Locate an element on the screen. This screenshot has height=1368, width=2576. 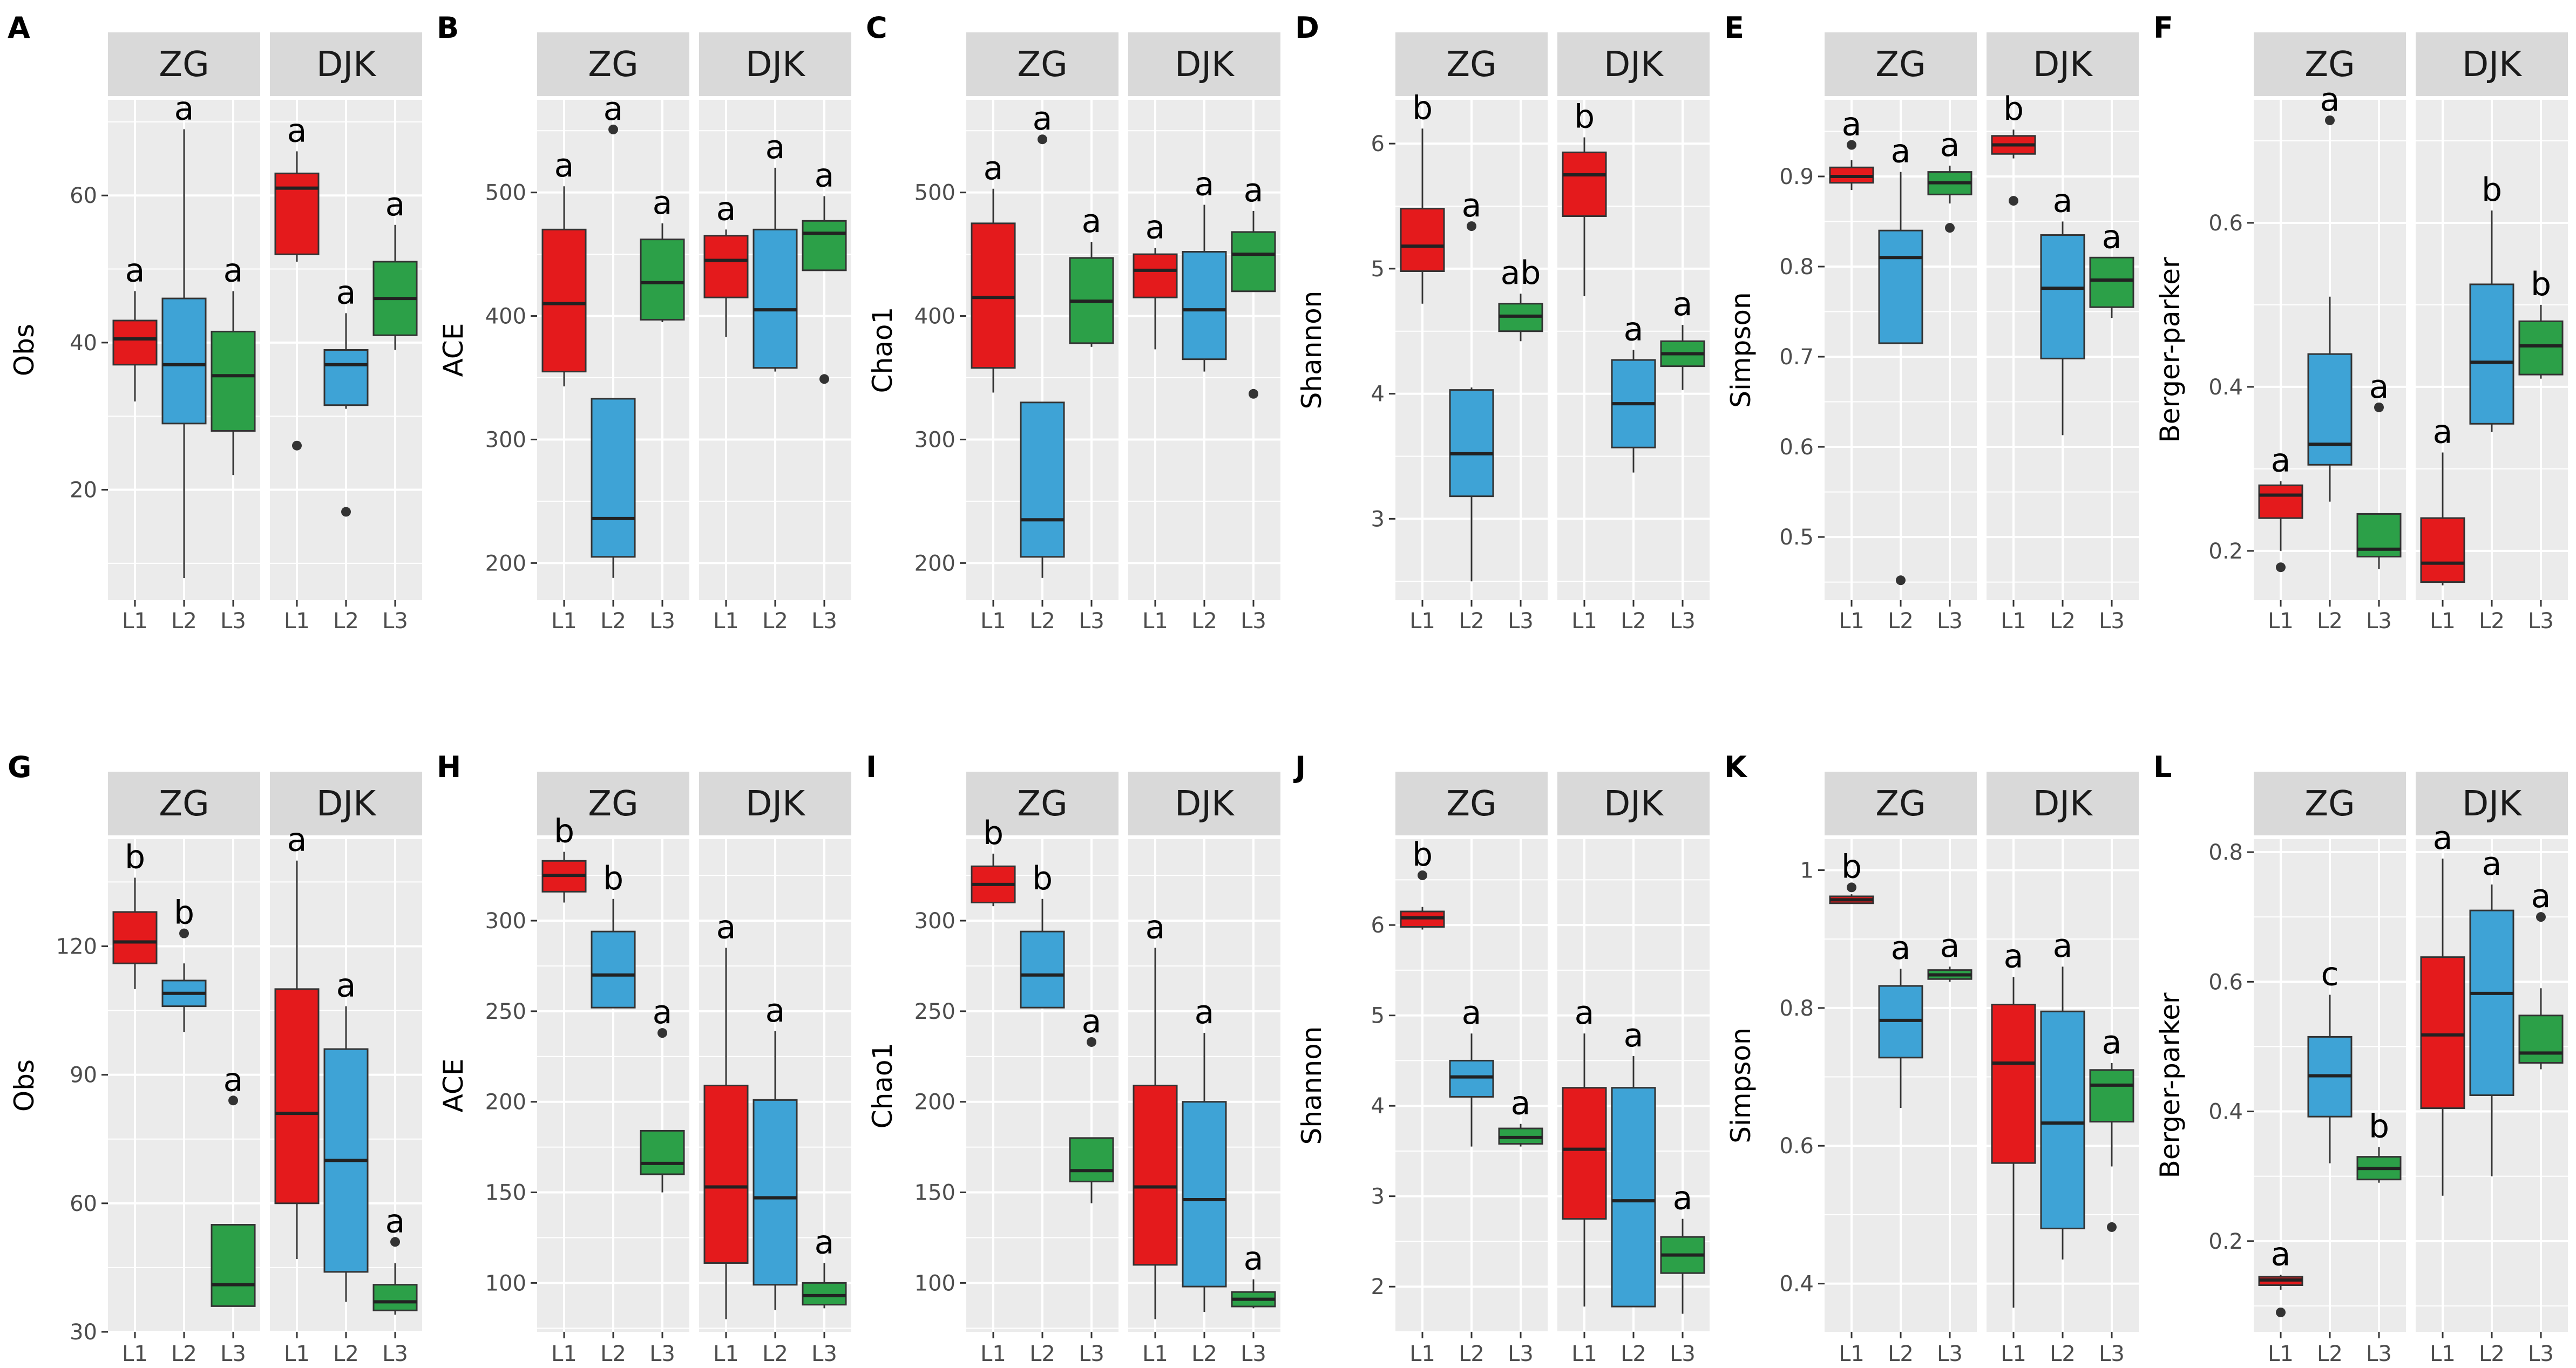
y-tick-label: 120 is located at coordinates (77, 947).